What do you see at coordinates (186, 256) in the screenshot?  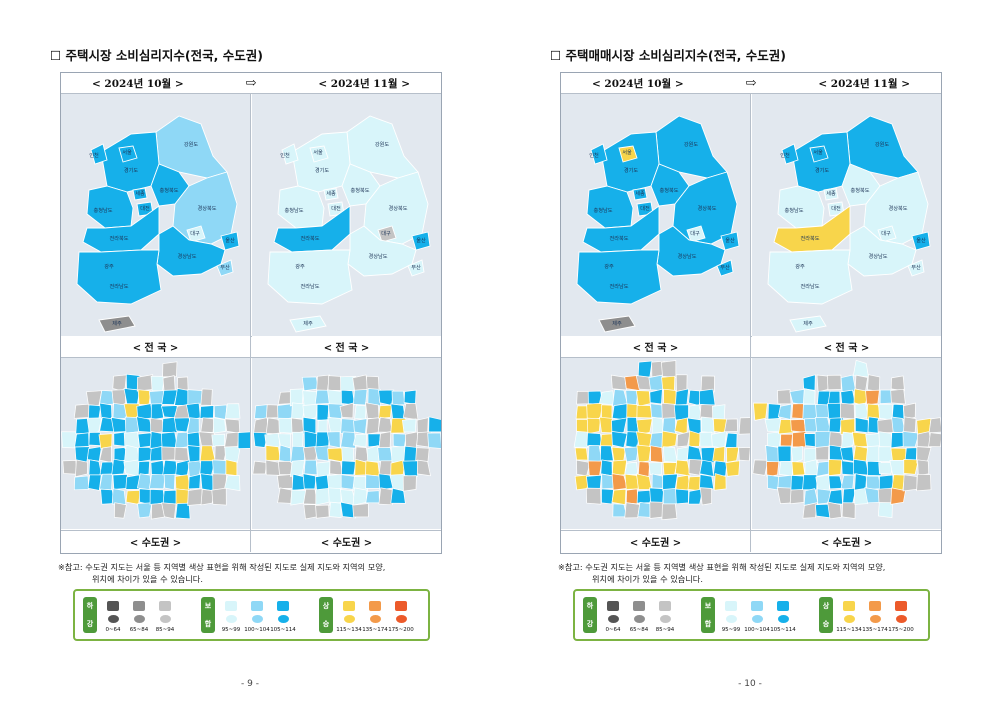 I see `region-label-gyeongnam: 경상남도` at bounding box center [186, 256].